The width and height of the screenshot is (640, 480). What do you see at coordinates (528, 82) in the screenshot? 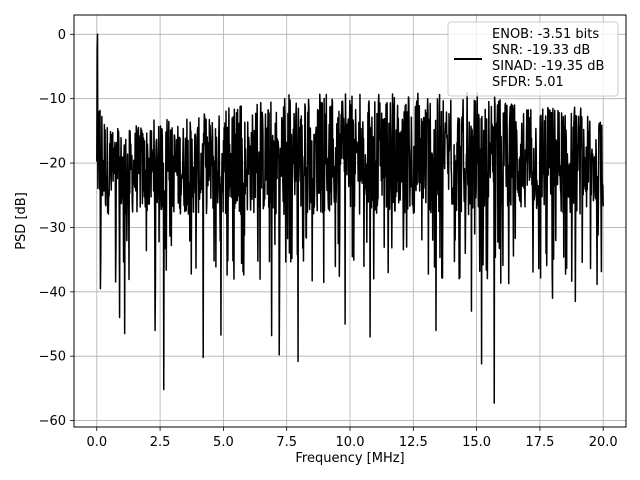
I see `legend-sfdr: SFDR: 5.01` at bounding box center [528, 82].